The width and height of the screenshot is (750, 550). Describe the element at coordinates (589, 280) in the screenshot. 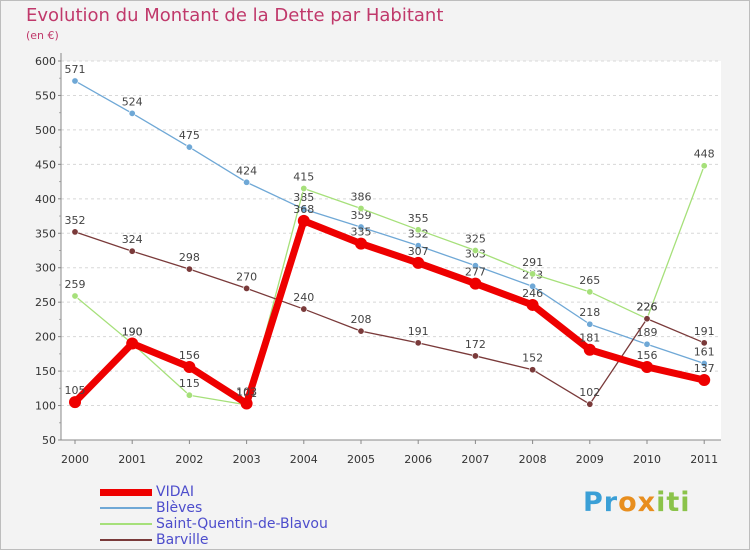

I see `data-label: 265` at that location.